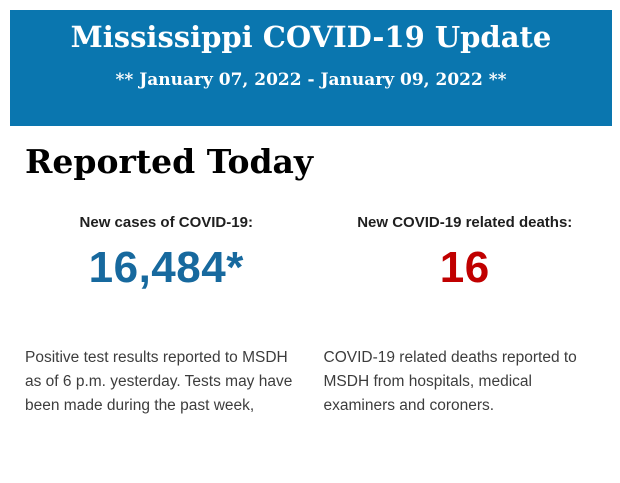 This screenshot has width=620, height=483. I want to click on new-cases-stat: New cases of COVID-19: 16,484*, so click(166, 252).